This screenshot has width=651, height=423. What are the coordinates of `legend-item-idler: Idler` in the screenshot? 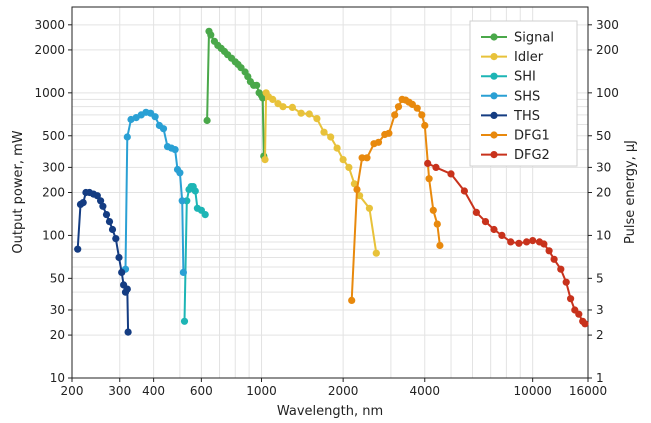 It's located at (512, 57).